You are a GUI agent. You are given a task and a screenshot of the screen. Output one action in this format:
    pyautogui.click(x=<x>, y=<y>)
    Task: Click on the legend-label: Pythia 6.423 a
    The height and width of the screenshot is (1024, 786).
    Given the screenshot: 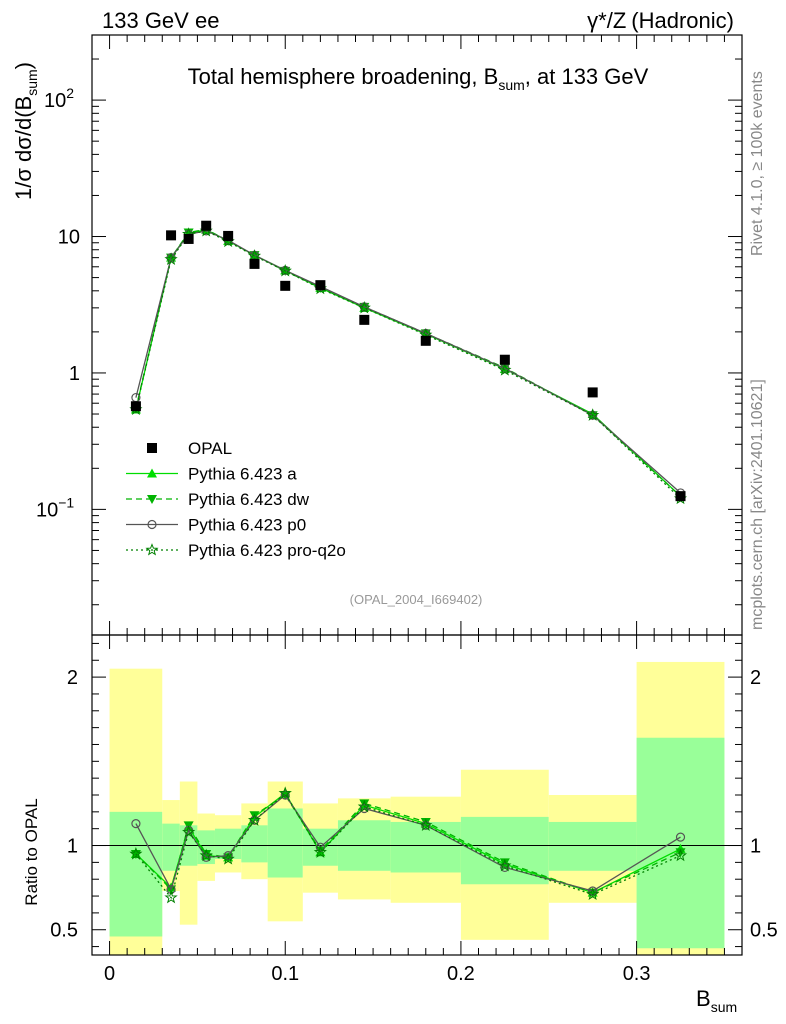 What is the action you would take?
    pyautogui.click(x=242, y=474)
    